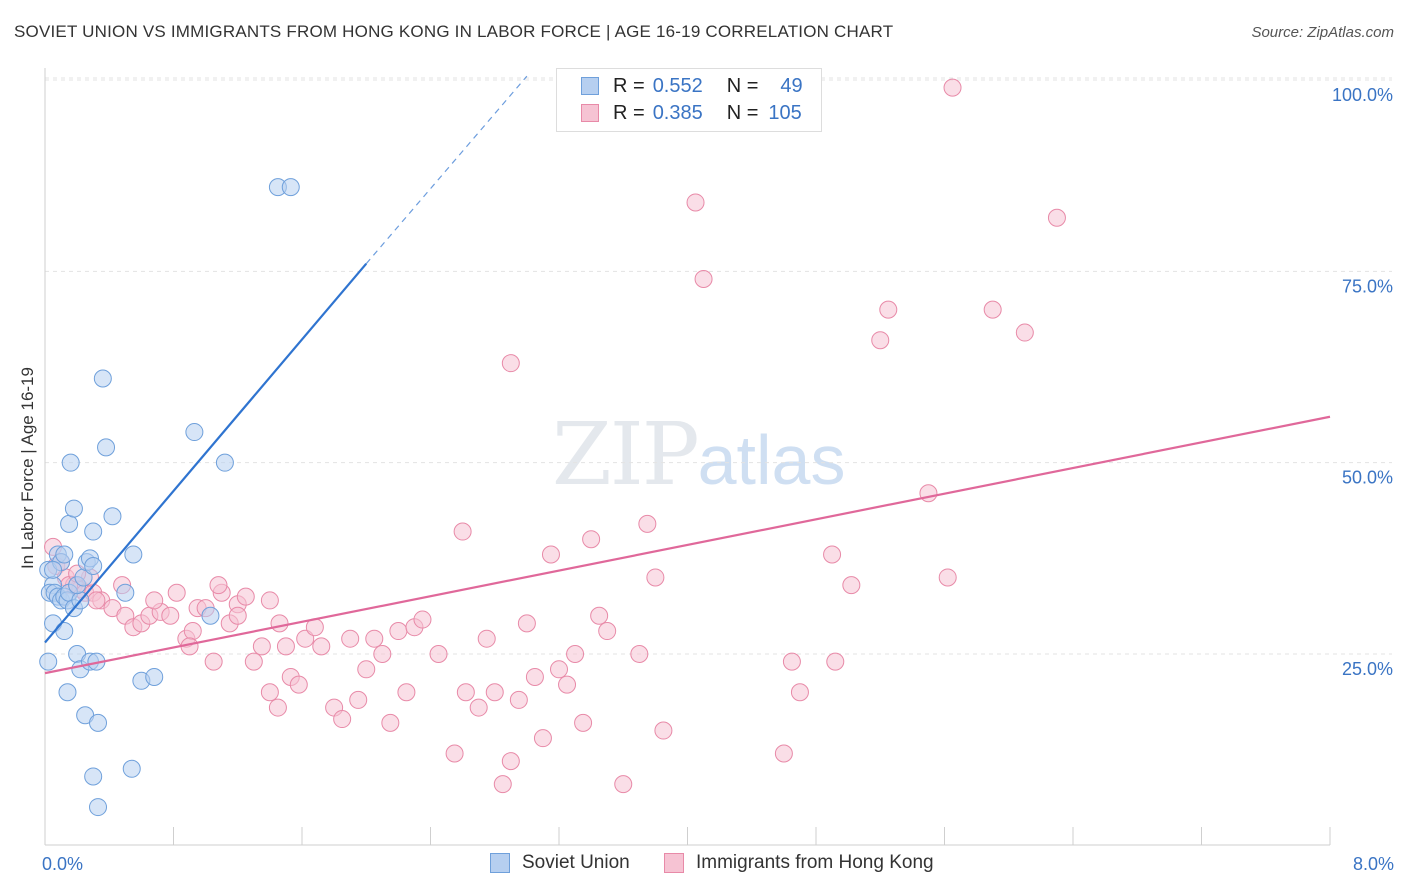 This screenshot has height=892, width=1406. I want to click on correlation-legend: R = 0.552 N = 49 R = 0.385 N = 105, so click(689, 100).